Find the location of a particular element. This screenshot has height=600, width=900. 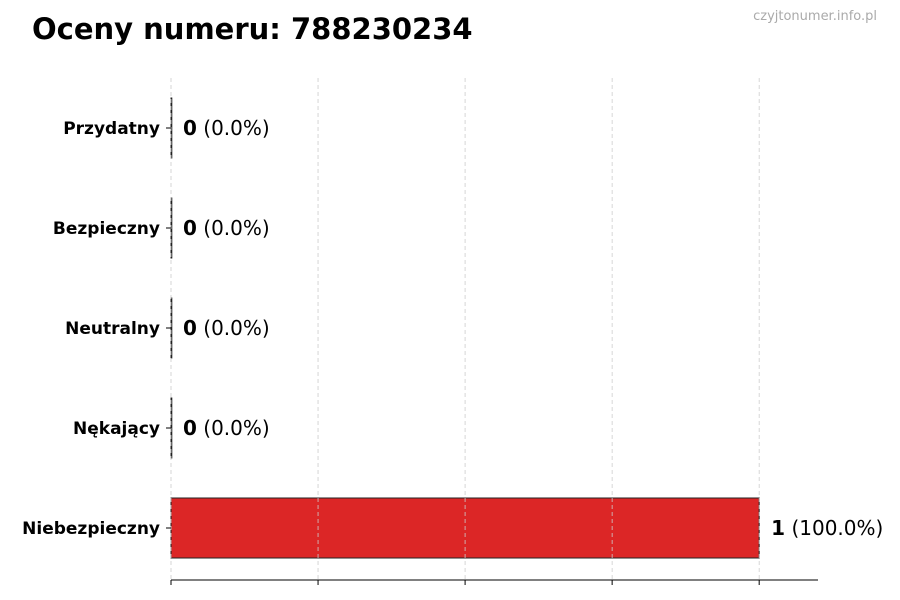

value-label: 1 (100.0%) is located at coordinates (827, 528).